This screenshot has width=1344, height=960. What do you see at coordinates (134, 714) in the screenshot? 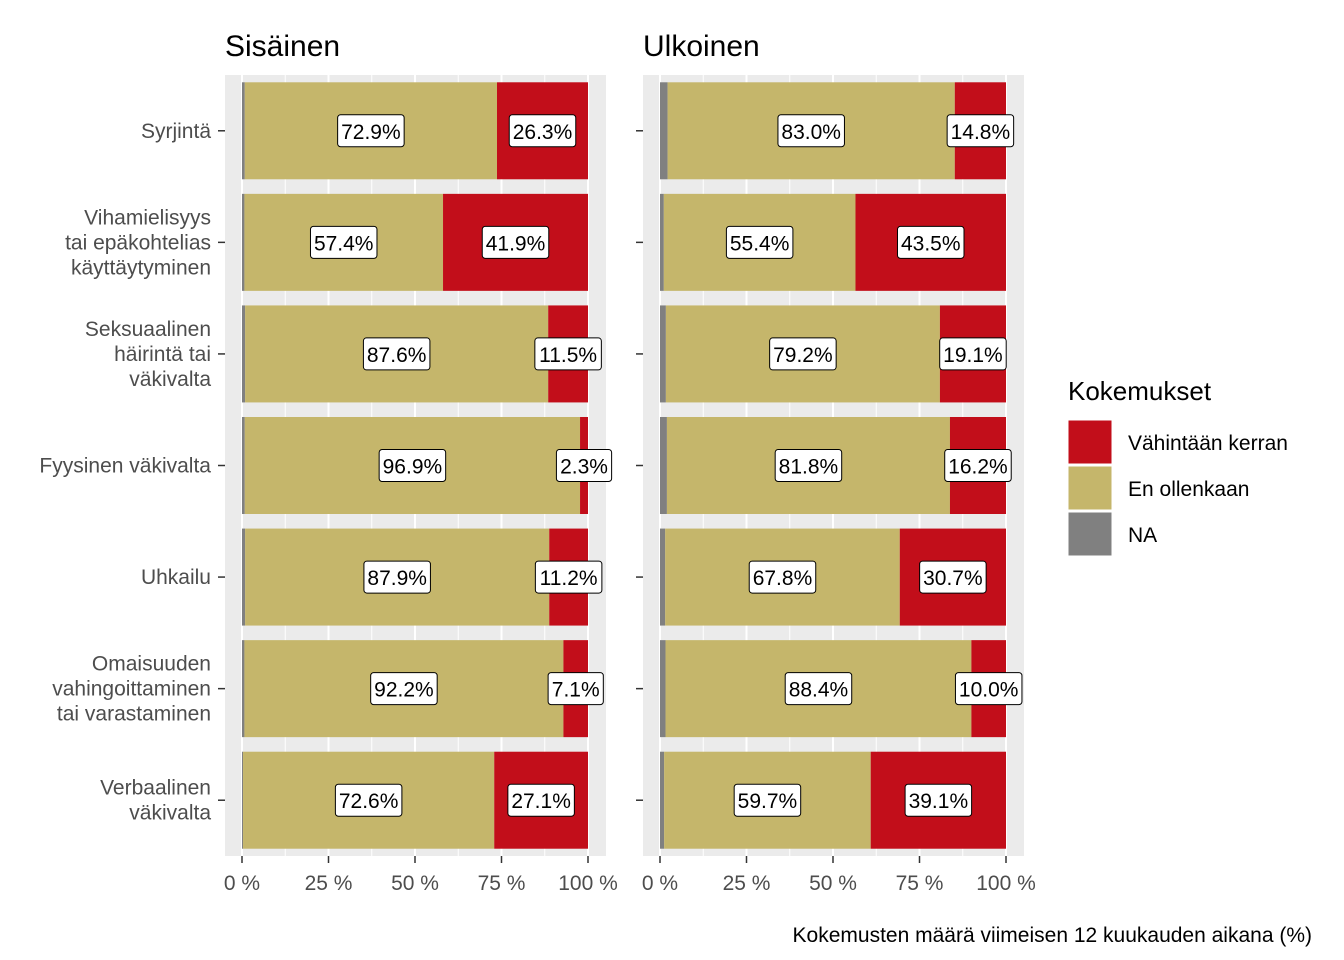
I see `category-label: tai varastaminen` at bounding box center [134, 714].